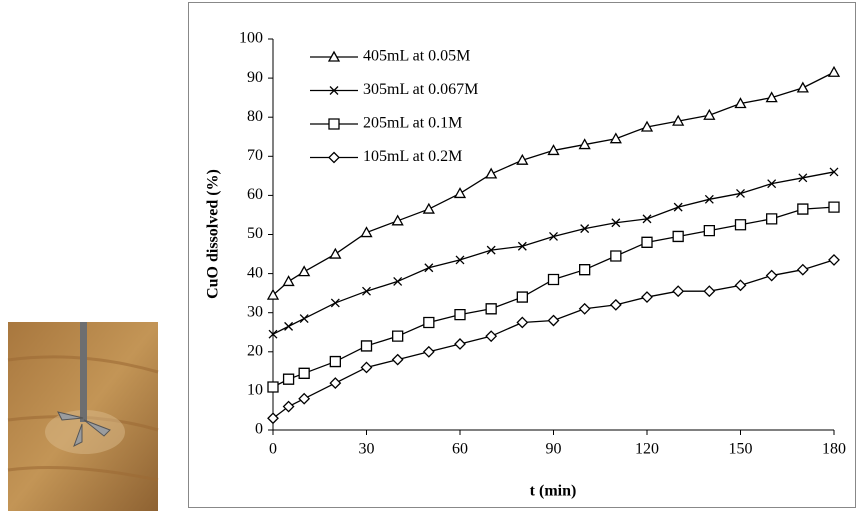 This screenshot has width=859, height=516. What do you see at coordinates (255, 272) in the screenshot?
I see `y-tick-label: 40` at bounding box center [255, 272].